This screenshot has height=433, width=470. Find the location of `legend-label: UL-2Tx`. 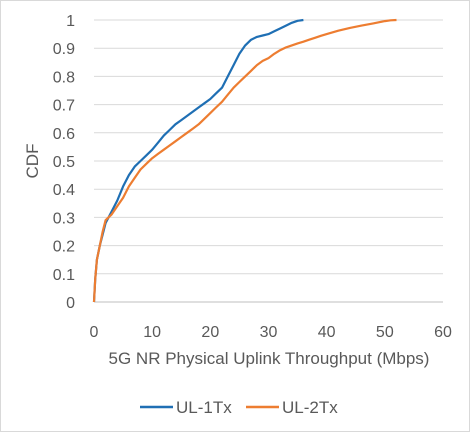

legend-label: UL-2Tx is located at coordinates (310, 407).